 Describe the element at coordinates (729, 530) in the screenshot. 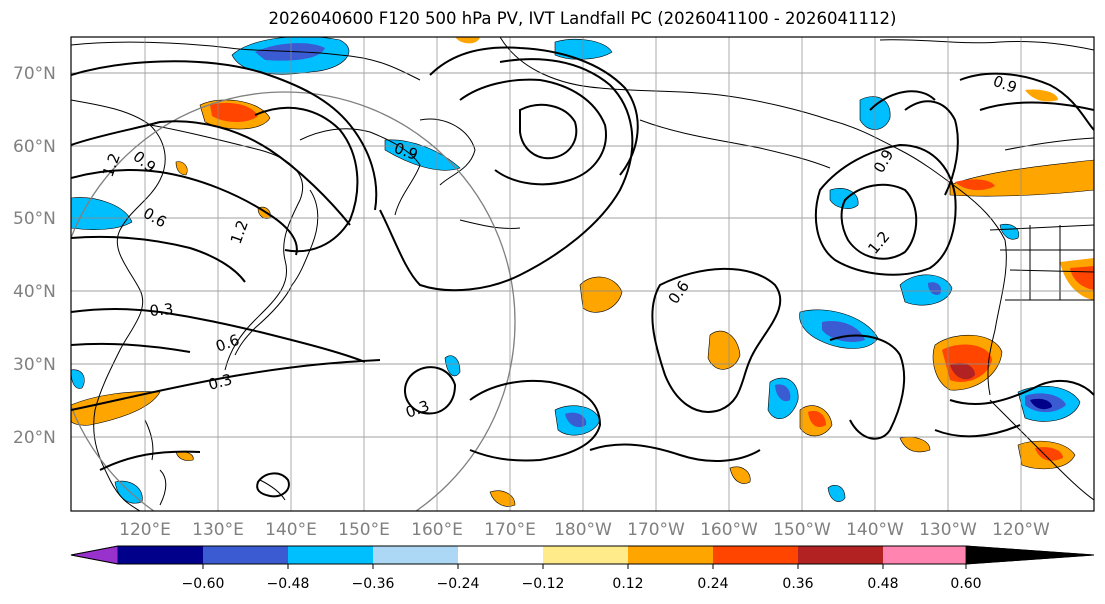

I see `lon-label: 160°W` at that location.